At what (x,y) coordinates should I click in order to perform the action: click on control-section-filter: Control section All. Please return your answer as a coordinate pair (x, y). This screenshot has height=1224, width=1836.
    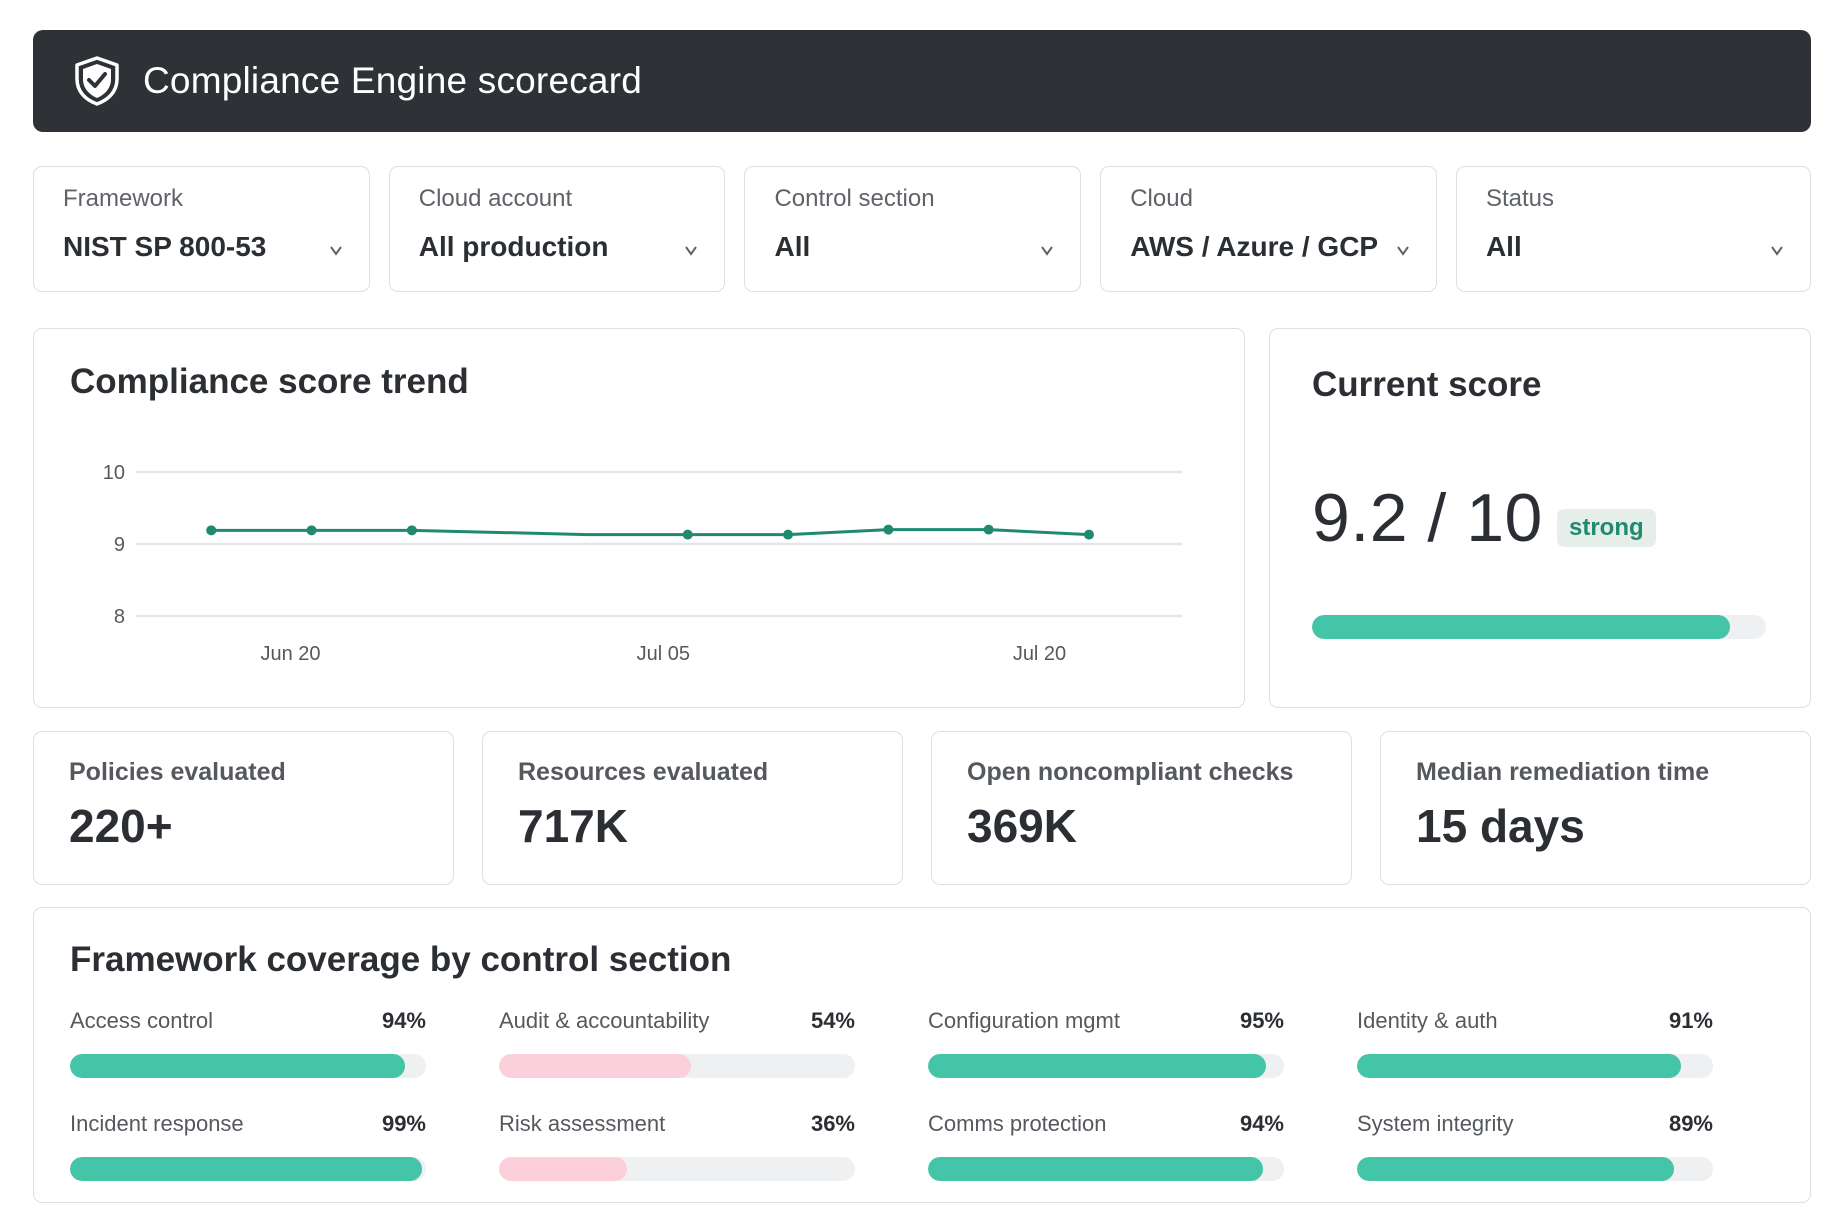
    Looking at the image, I should click on (913, 229).